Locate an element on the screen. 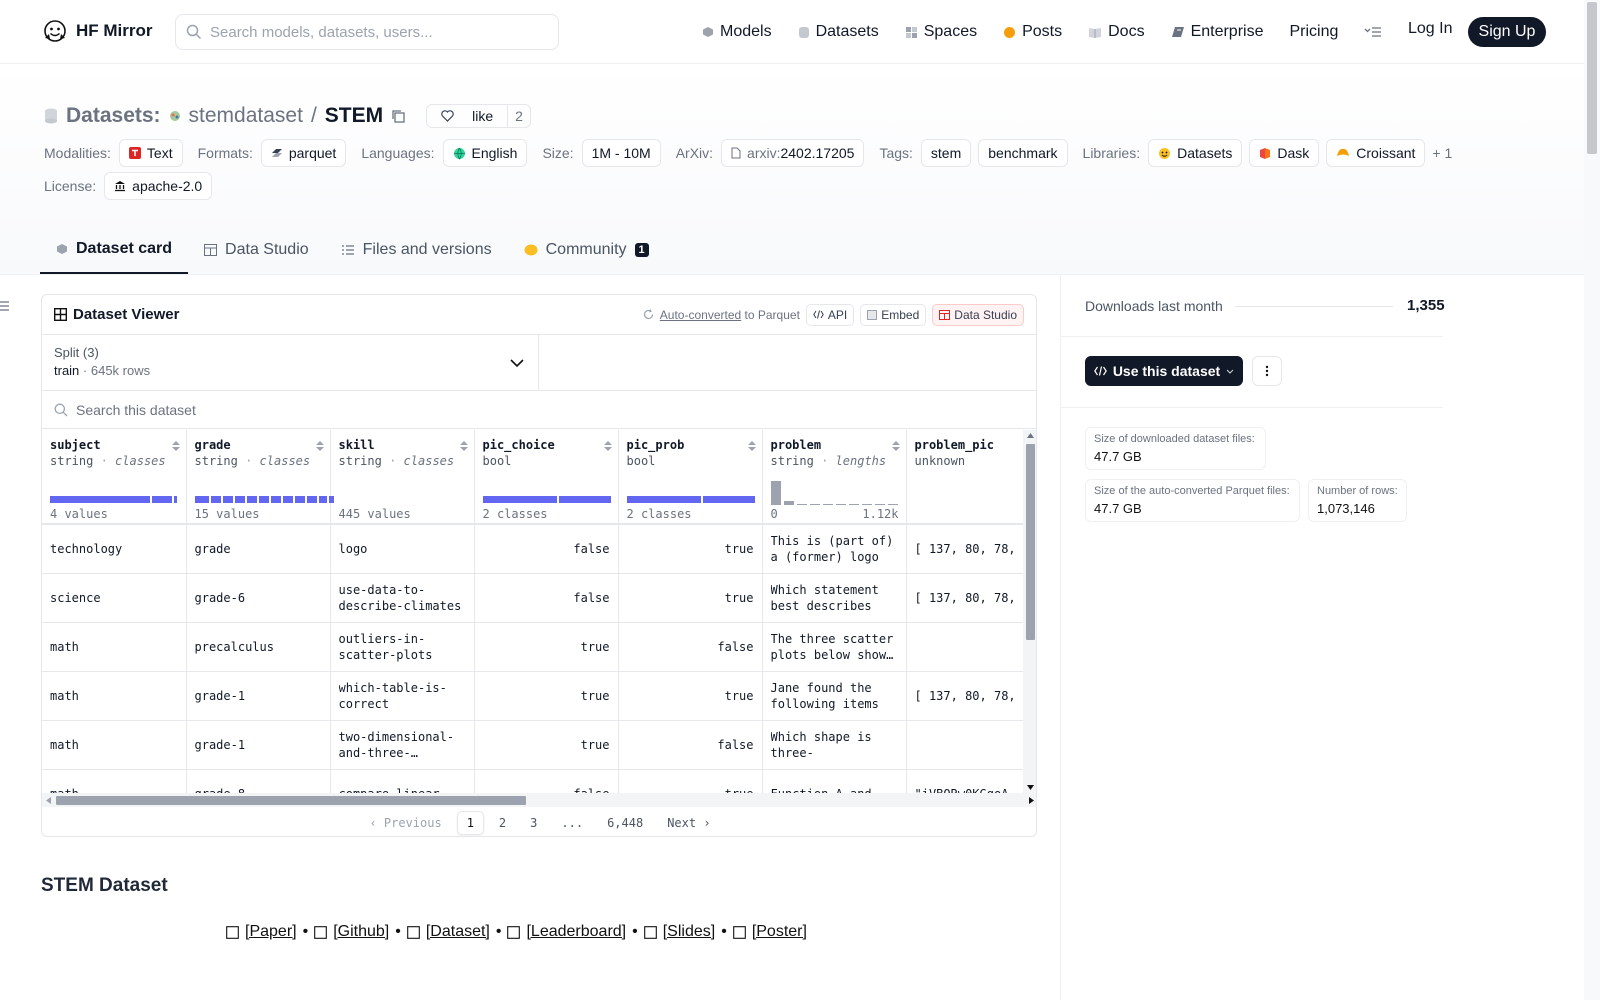 The width and height of the screenshot is (1600, 1000). nav-more-menu is located at coordinates (1373, 32).